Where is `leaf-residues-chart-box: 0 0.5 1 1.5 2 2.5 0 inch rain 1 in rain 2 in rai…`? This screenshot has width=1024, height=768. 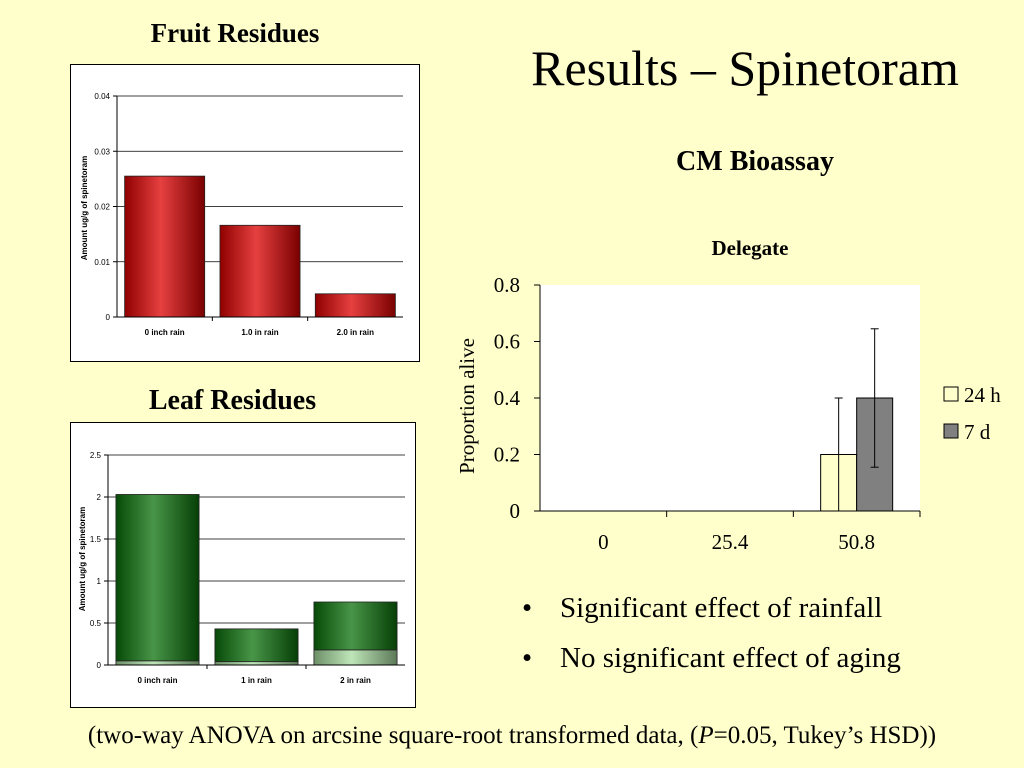
leaf-residues-chart-box: 0 0.5 1 1.5 2 2.5 0 inch rain 1 in rain 2 in rai… is located at coordinates (243, 565).